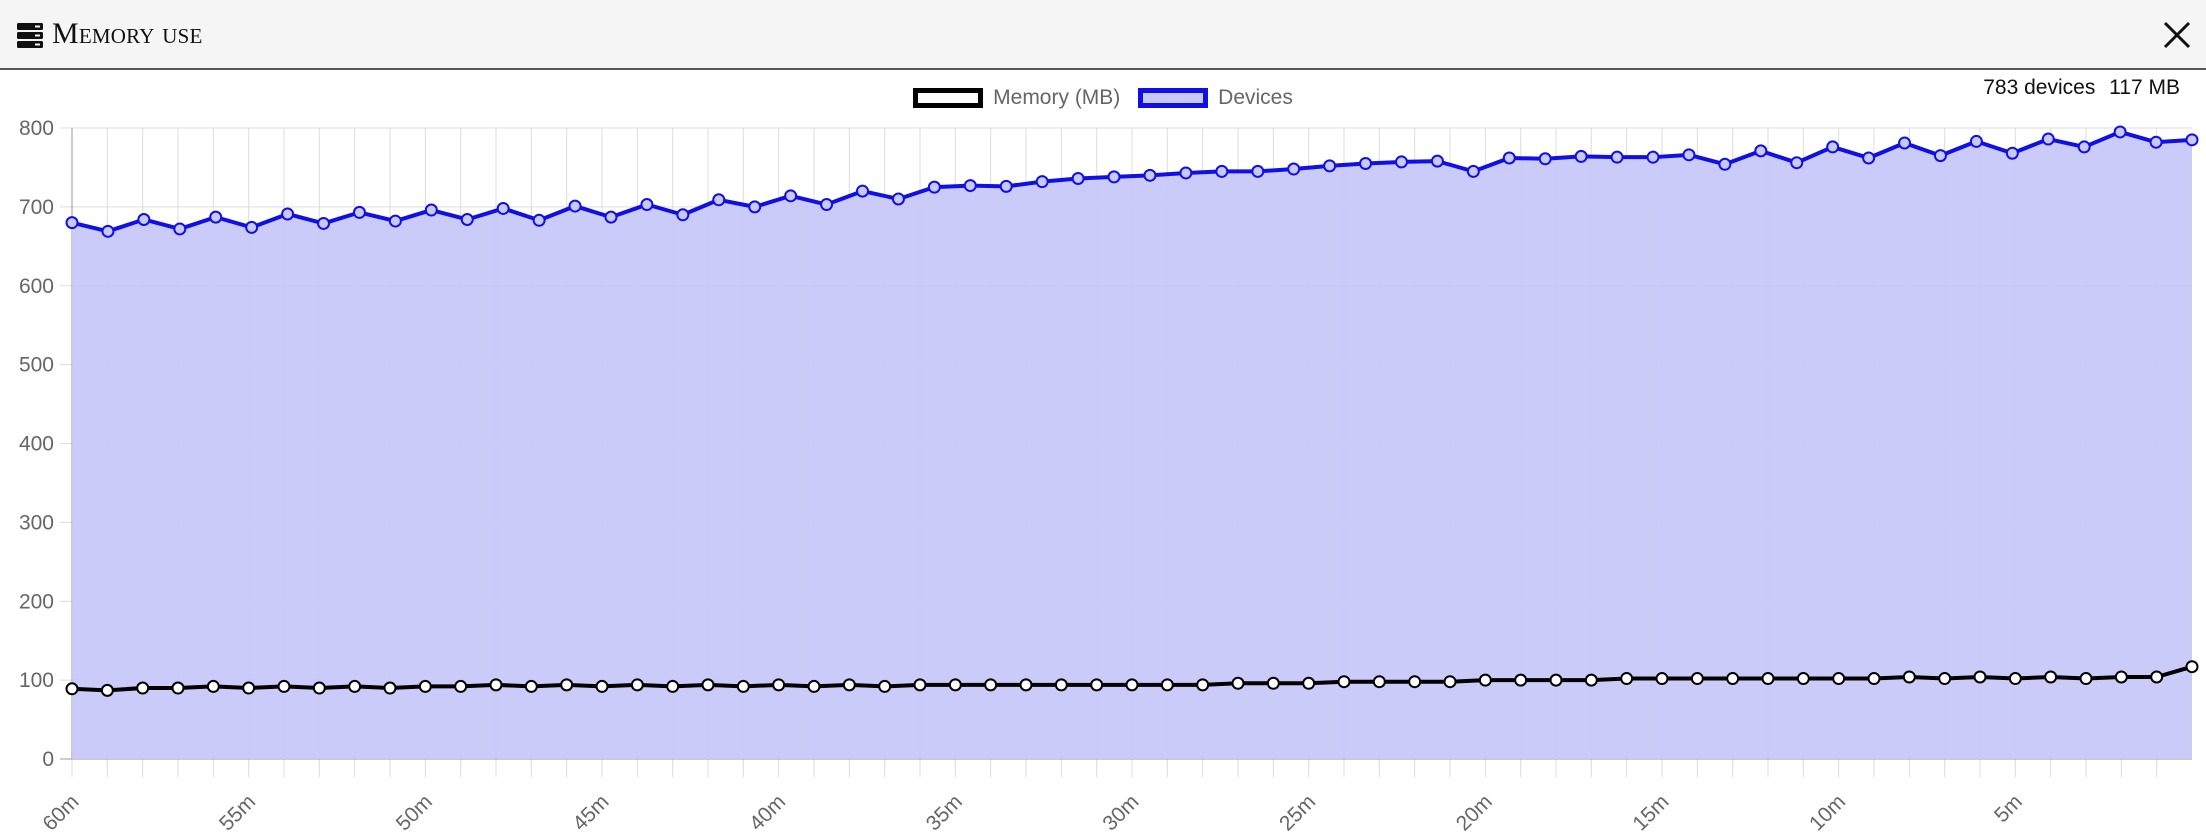 The image size is (2206, 838). What do you see at coordinates (1173, 98) in the screenshot?
I see `legend-swatch-devices` at bounding box center [1173, 98].